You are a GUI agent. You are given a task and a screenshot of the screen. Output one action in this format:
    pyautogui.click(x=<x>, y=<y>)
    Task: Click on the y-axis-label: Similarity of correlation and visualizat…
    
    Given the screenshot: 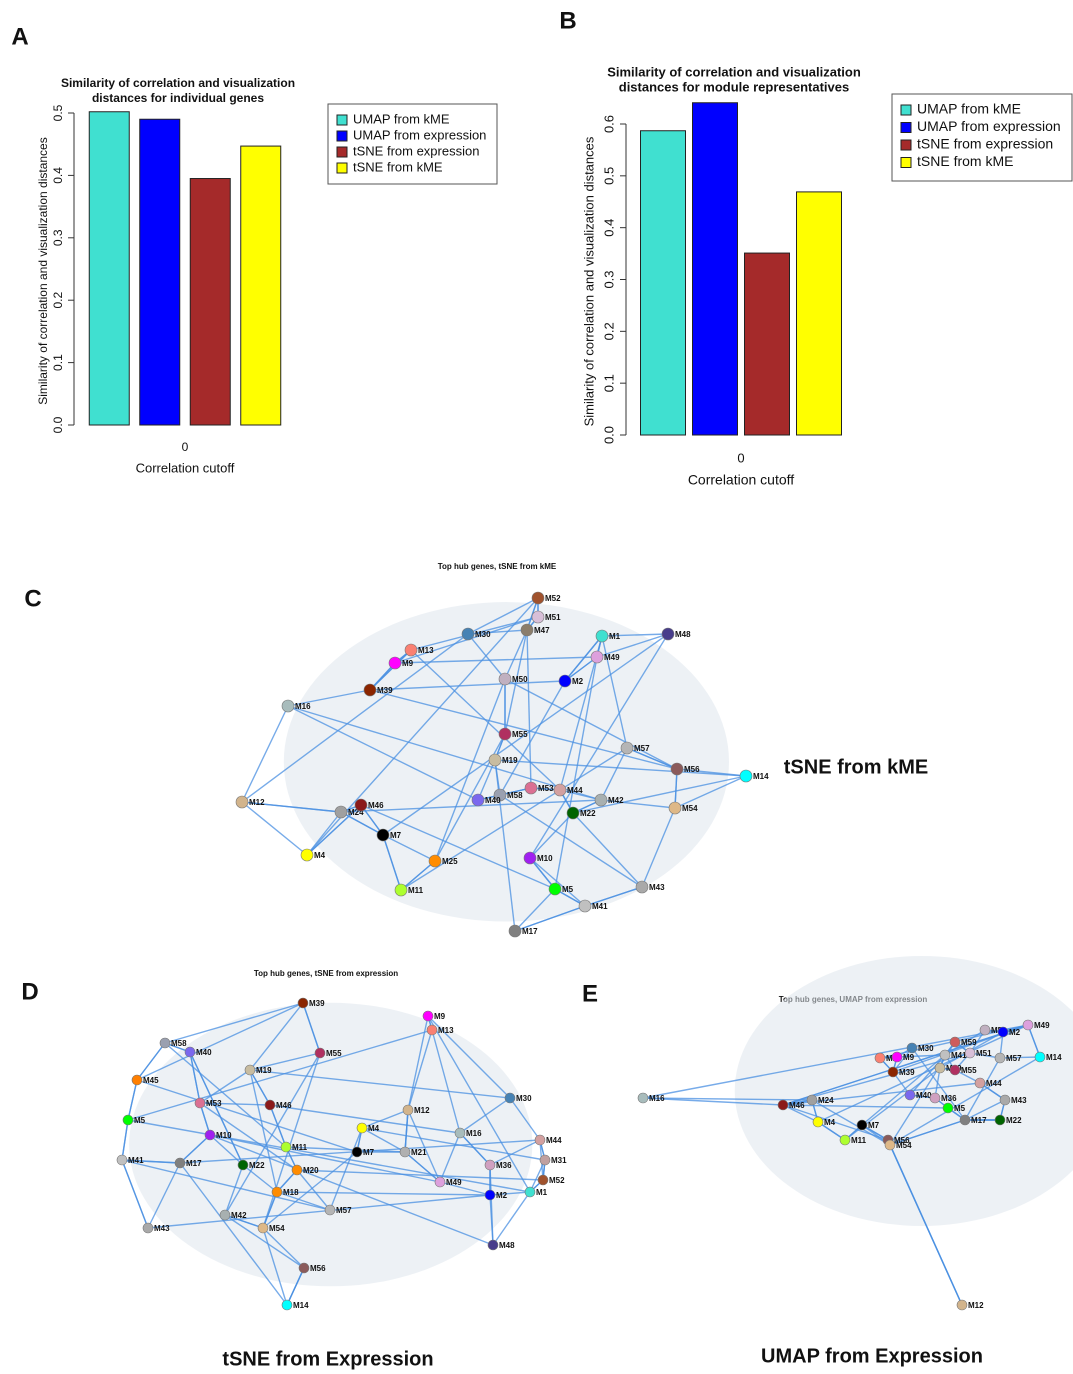 What is the action you would take?
    pyautogui.click(x=43, y=270)
    